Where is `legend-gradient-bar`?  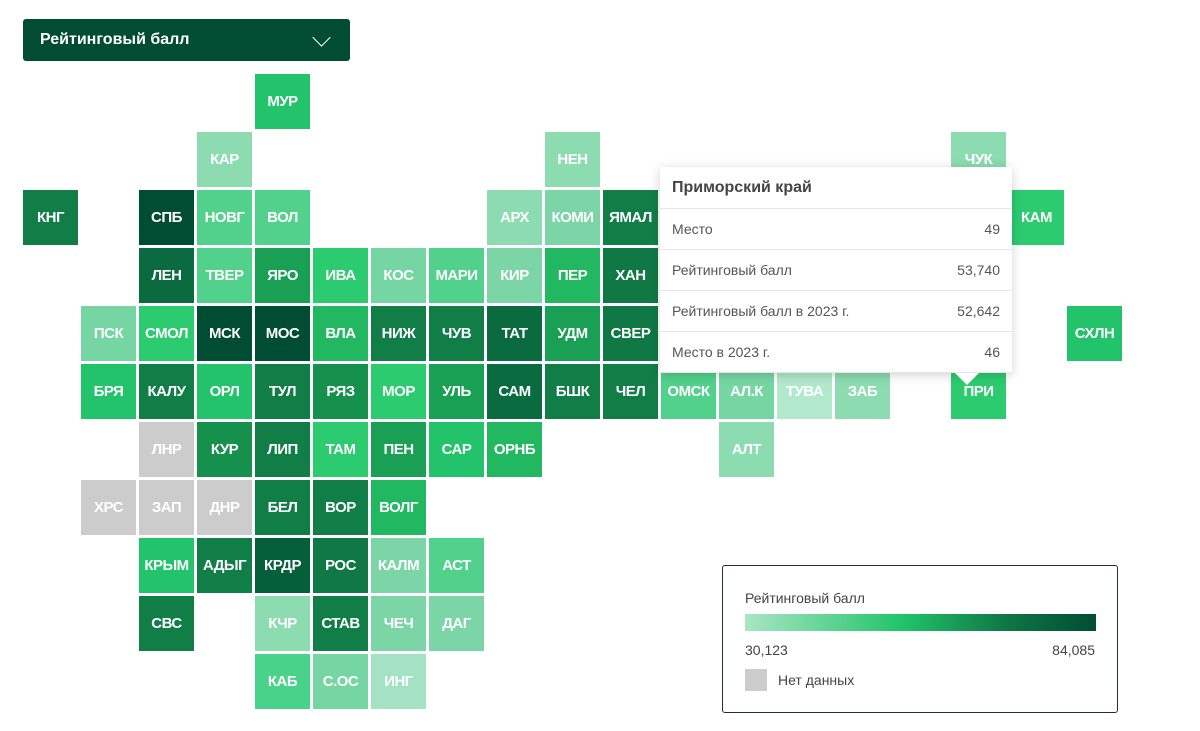 legend-gradient-bar is located at coordinates (920, 622).